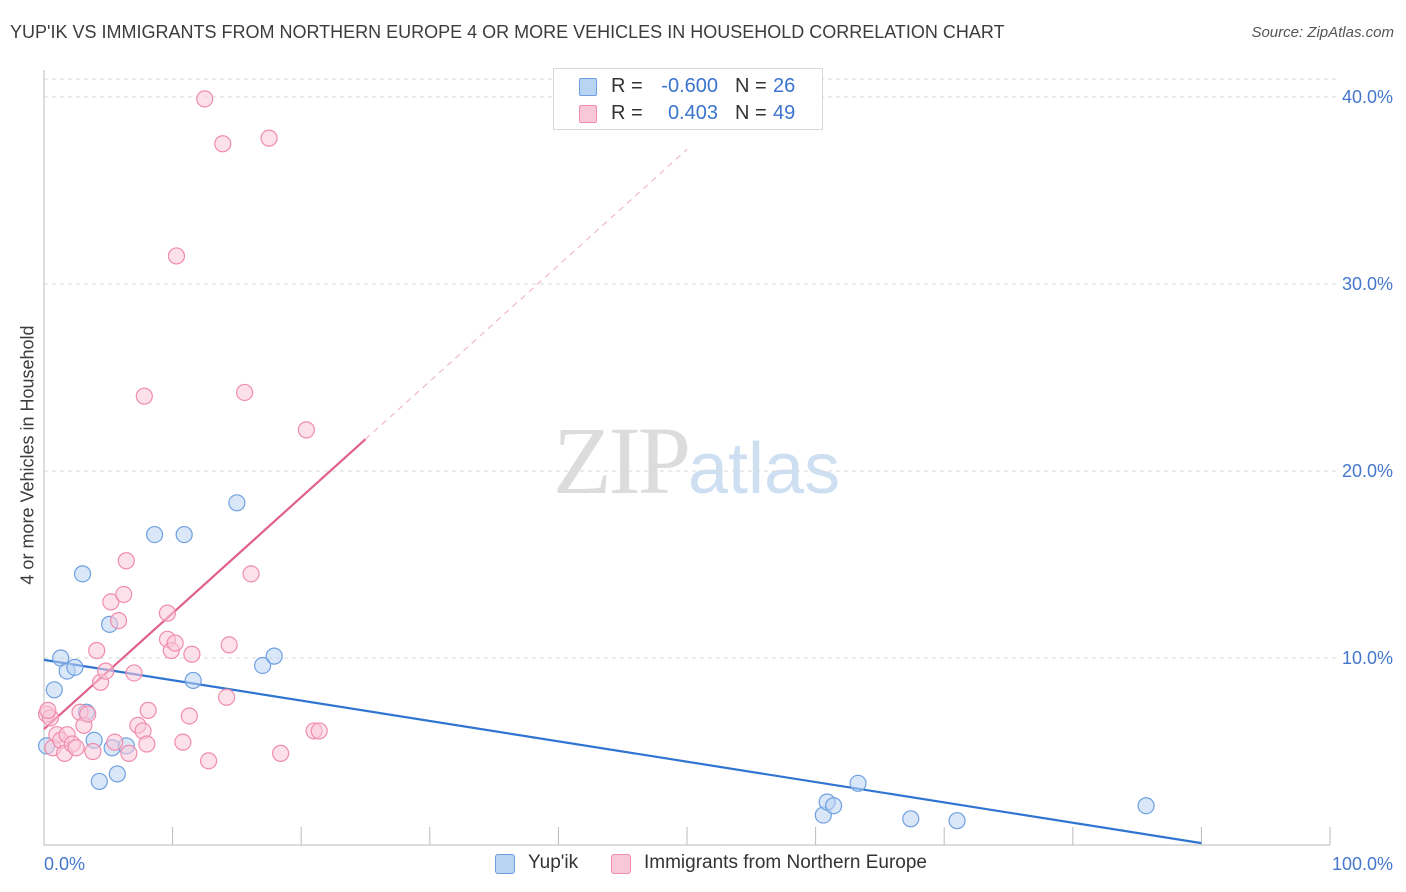 This screenshot has width=1406, height=892. Describe the element at coordinates (553, 862) in the screenshot. I see `legend-label-yupik: Yup'ik` at that location.